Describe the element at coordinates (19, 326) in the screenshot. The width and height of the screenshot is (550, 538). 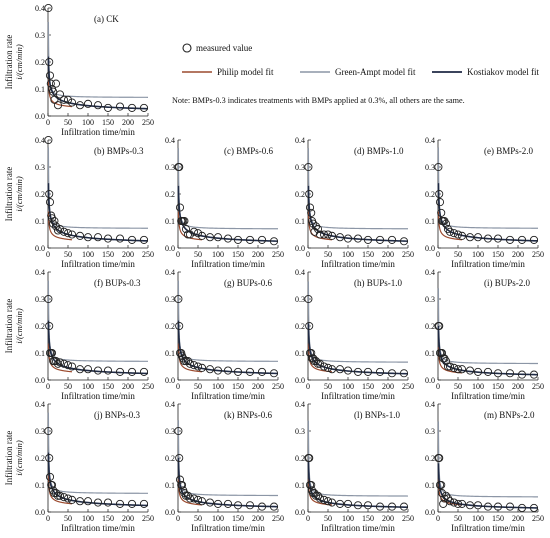
I see `y-axis-label-line2: i/(cm/min)` at that location.